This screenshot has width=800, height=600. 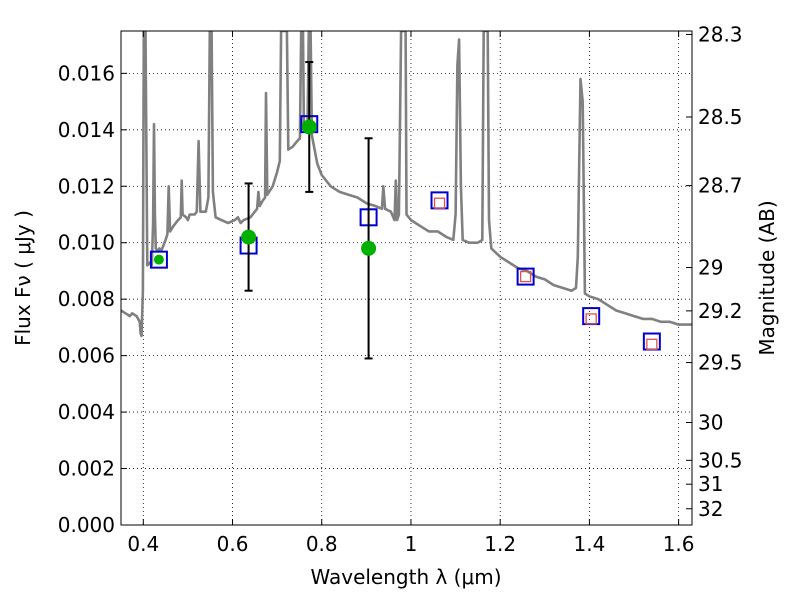 I want to click on x-tick-label: 0.8, so click(x=322, y=544).